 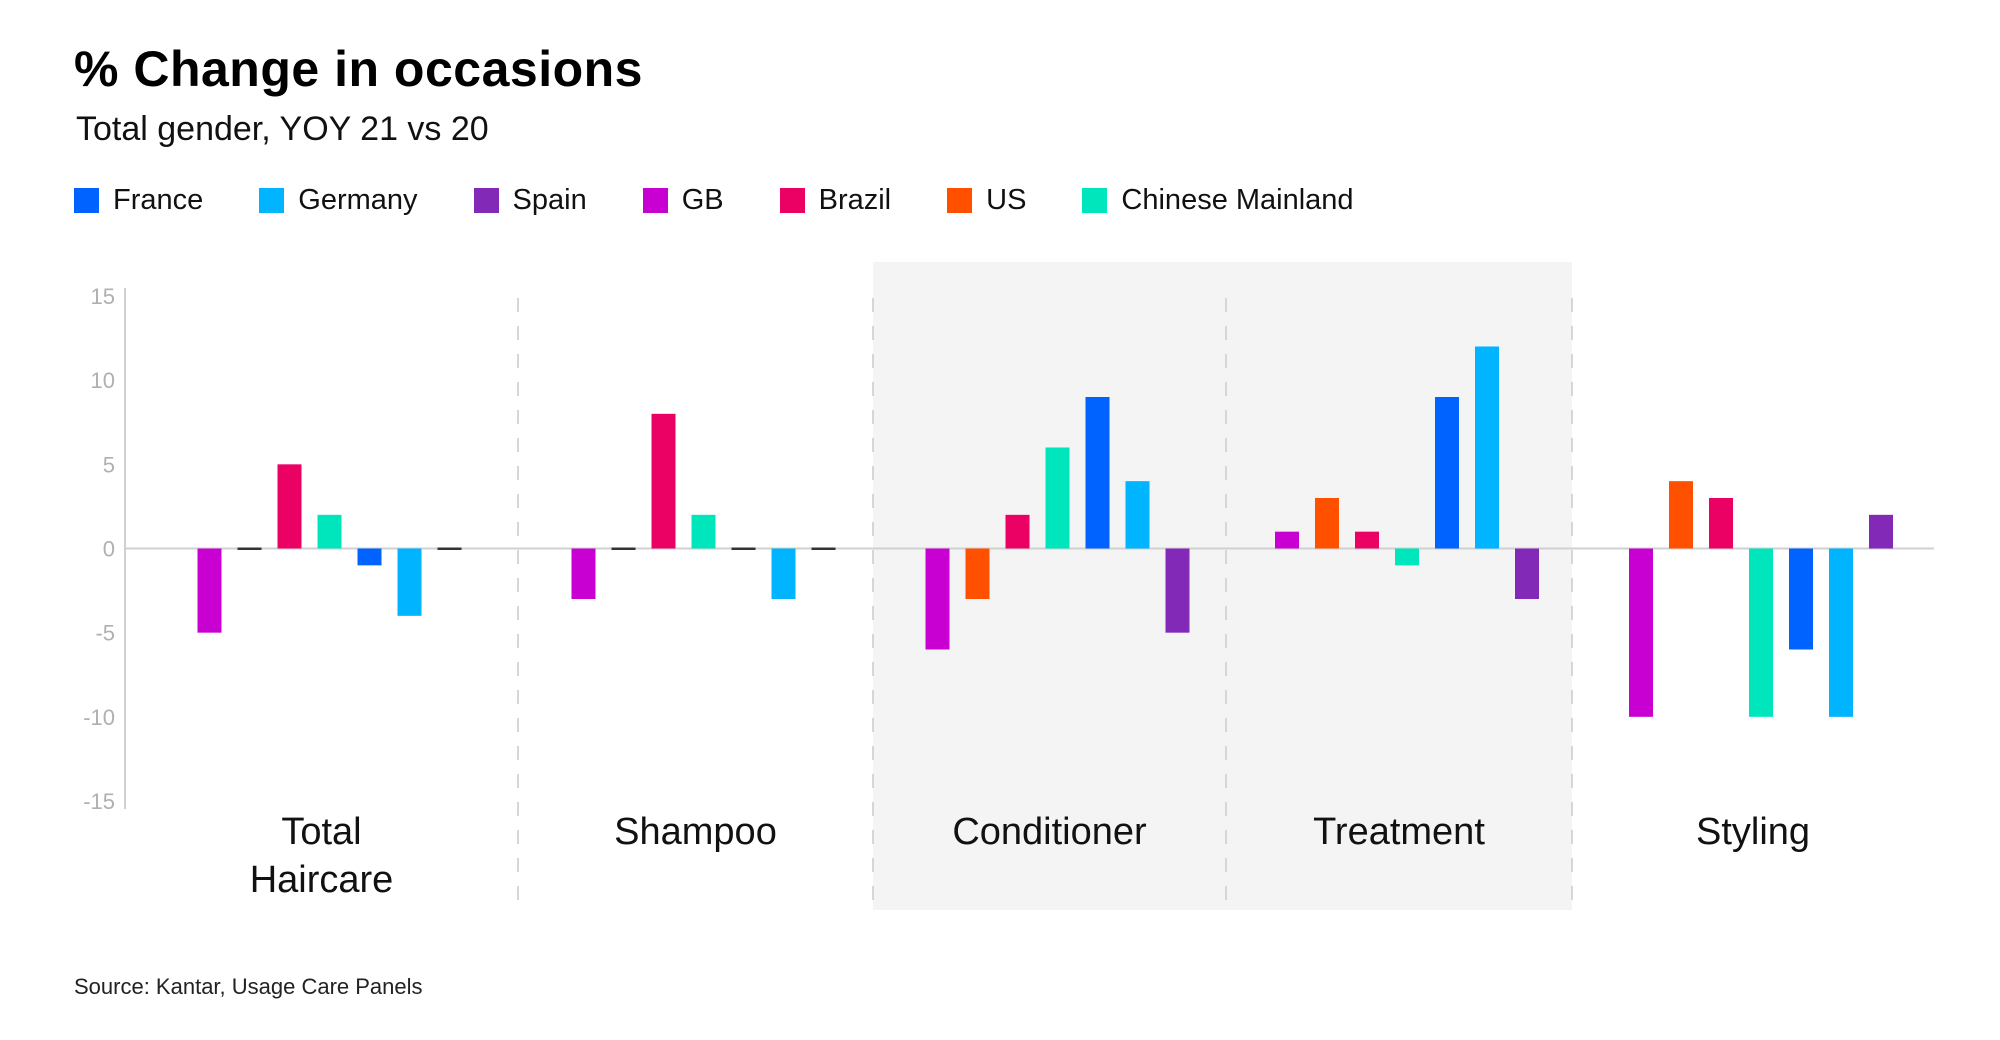 I want to click on bar-total-haircare-chinese-mainland, so click(x=329, y=531).